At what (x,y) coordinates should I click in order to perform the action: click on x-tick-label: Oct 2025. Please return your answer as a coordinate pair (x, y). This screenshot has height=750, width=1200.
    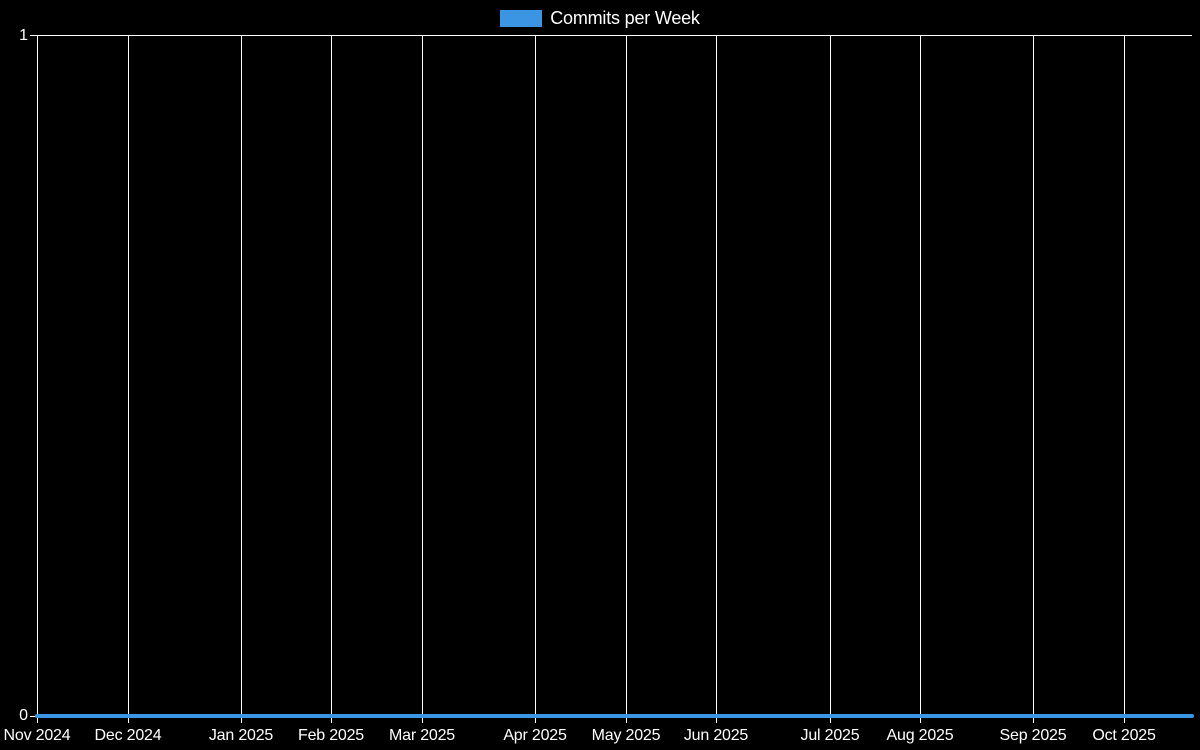
    Looking at the image, I should click on (1124, 735).